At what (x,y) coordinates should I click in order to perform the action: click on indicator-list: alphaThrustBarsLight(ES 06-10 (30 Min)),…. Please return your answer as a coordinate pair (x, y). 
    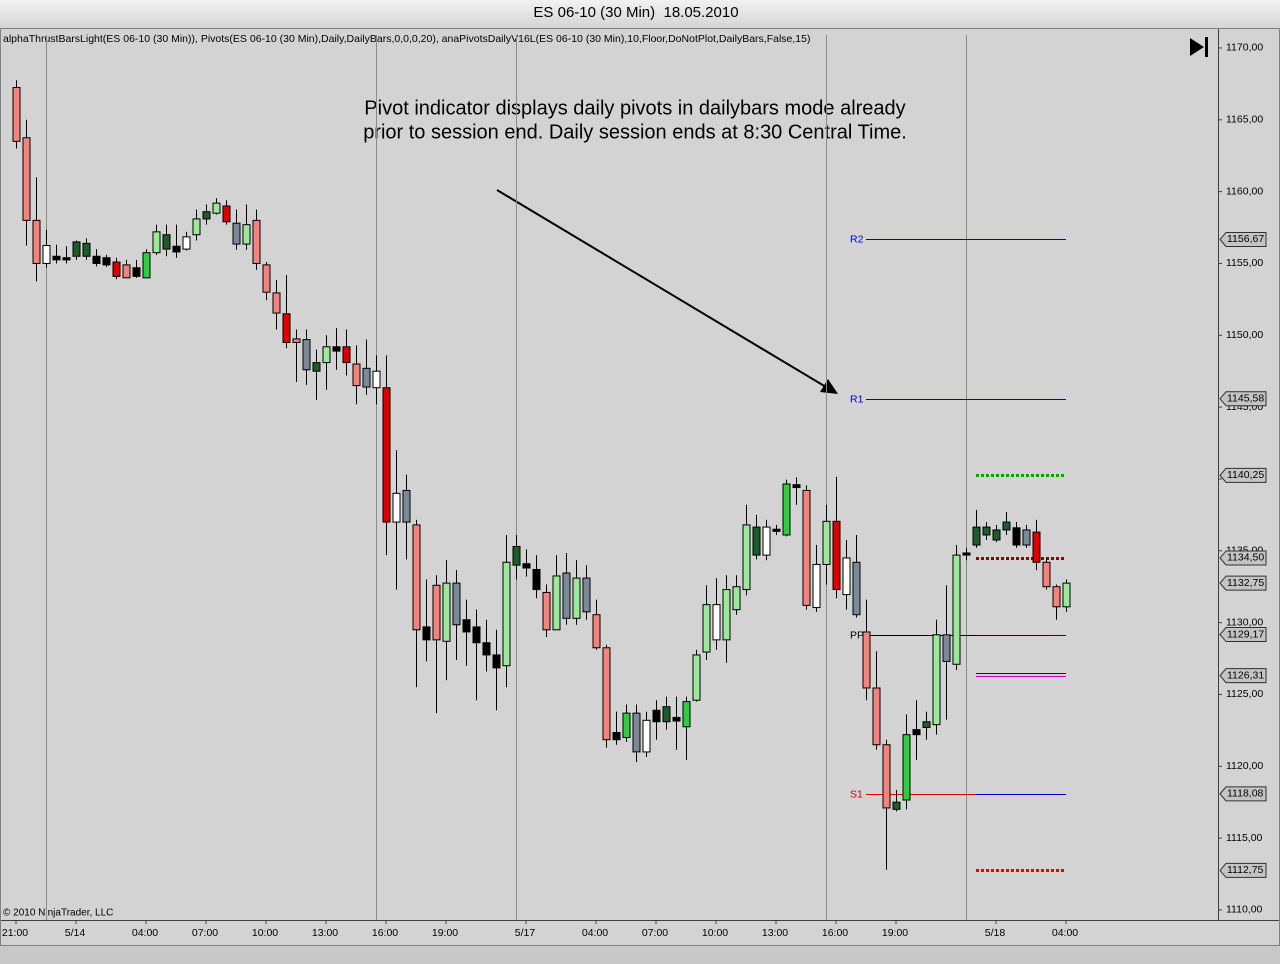
    Looking at the image, I should click on (407, 39).